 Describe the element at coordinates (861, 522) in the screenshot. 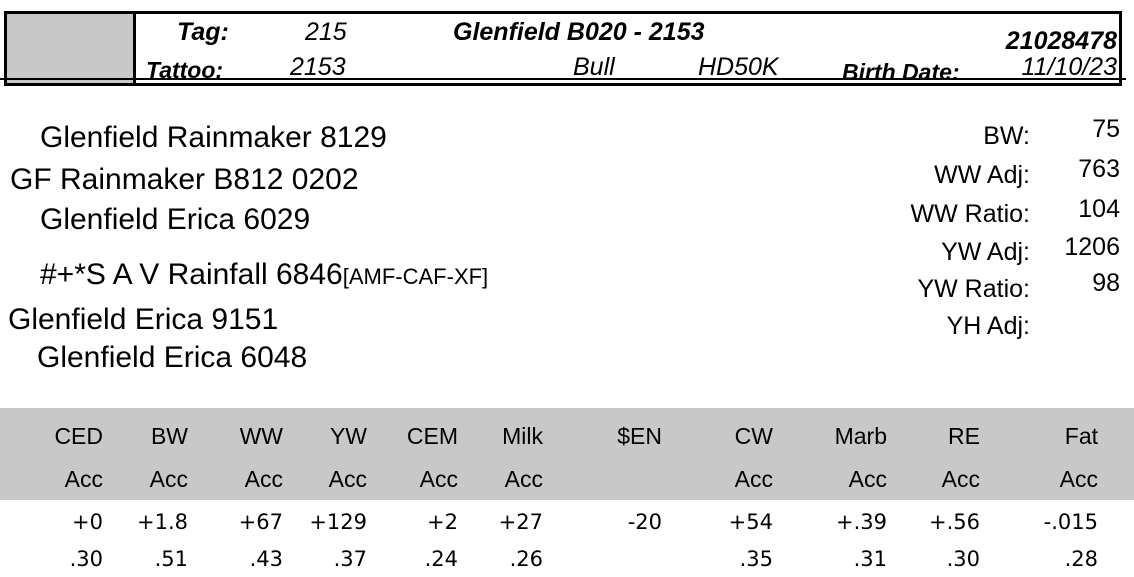

I see `epd-value-marb: +.39` at that location.